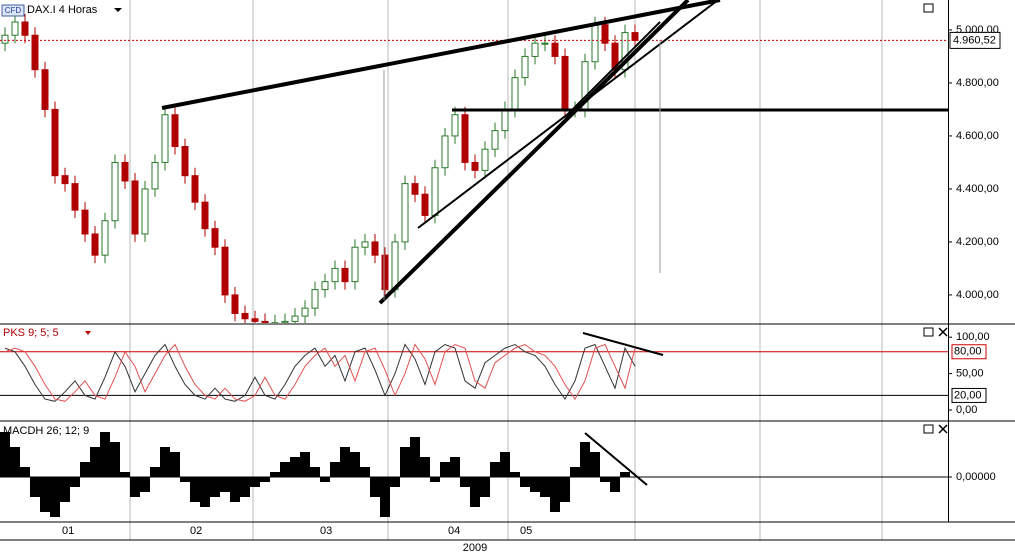  What do you see at coordinates (977, 136) in the screenshot?
I see `y-tick-label: 4.600,00` at bounding box center [977, 136].